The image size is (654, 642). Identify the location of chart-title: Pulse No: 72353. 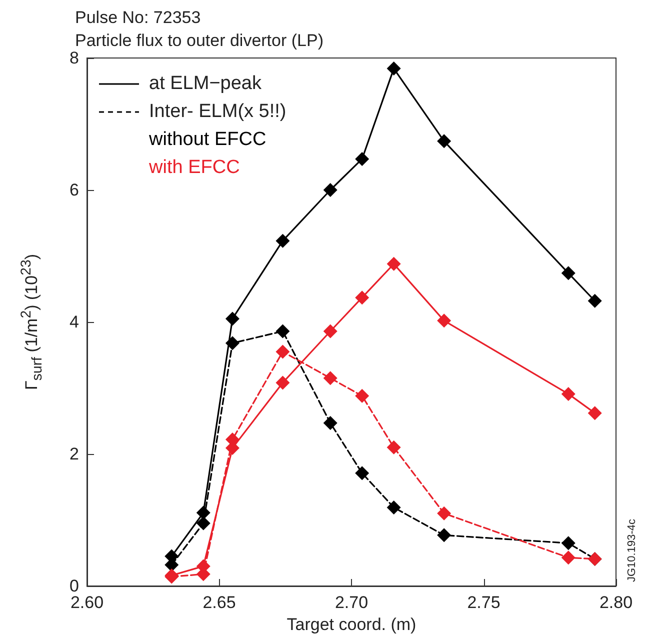
(138, 18).